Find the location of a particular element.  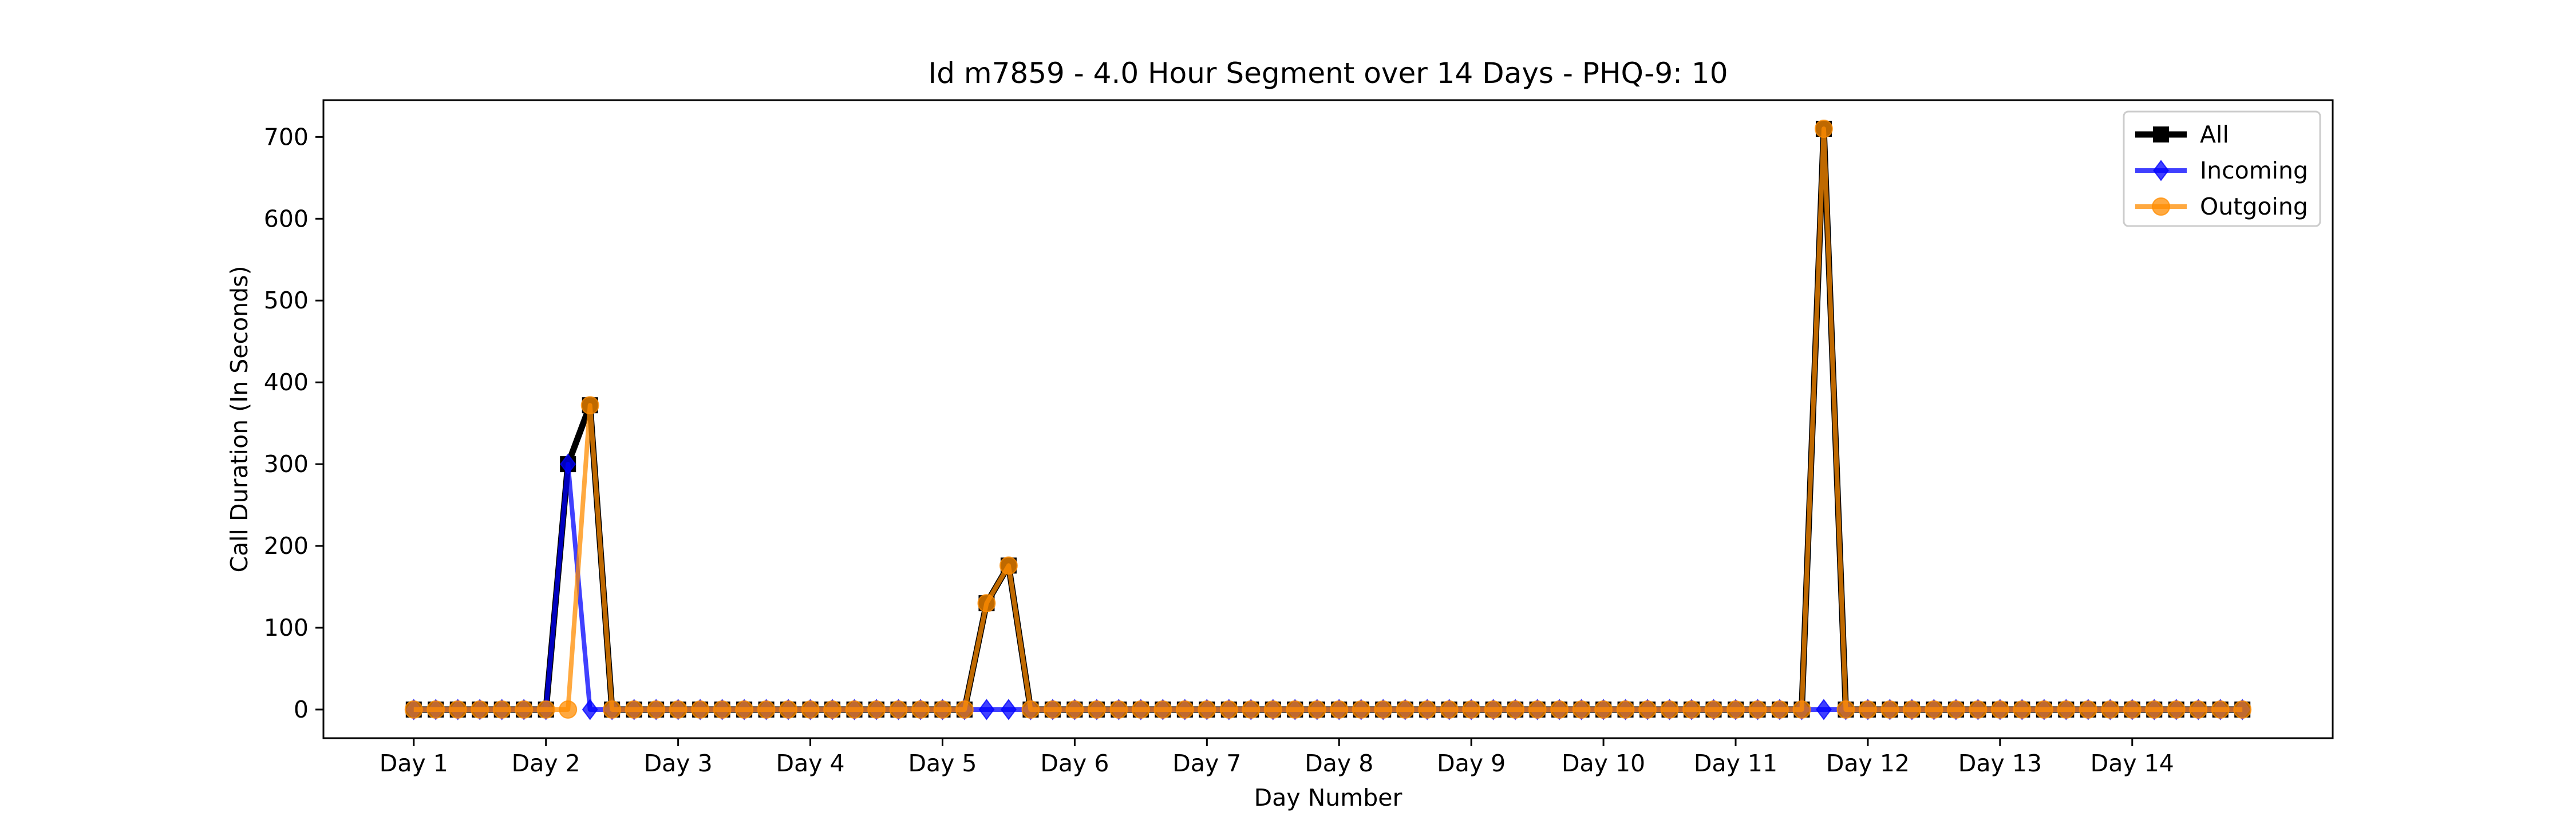

x-tick-label: Day 3 is located at coordinates (678, 763).